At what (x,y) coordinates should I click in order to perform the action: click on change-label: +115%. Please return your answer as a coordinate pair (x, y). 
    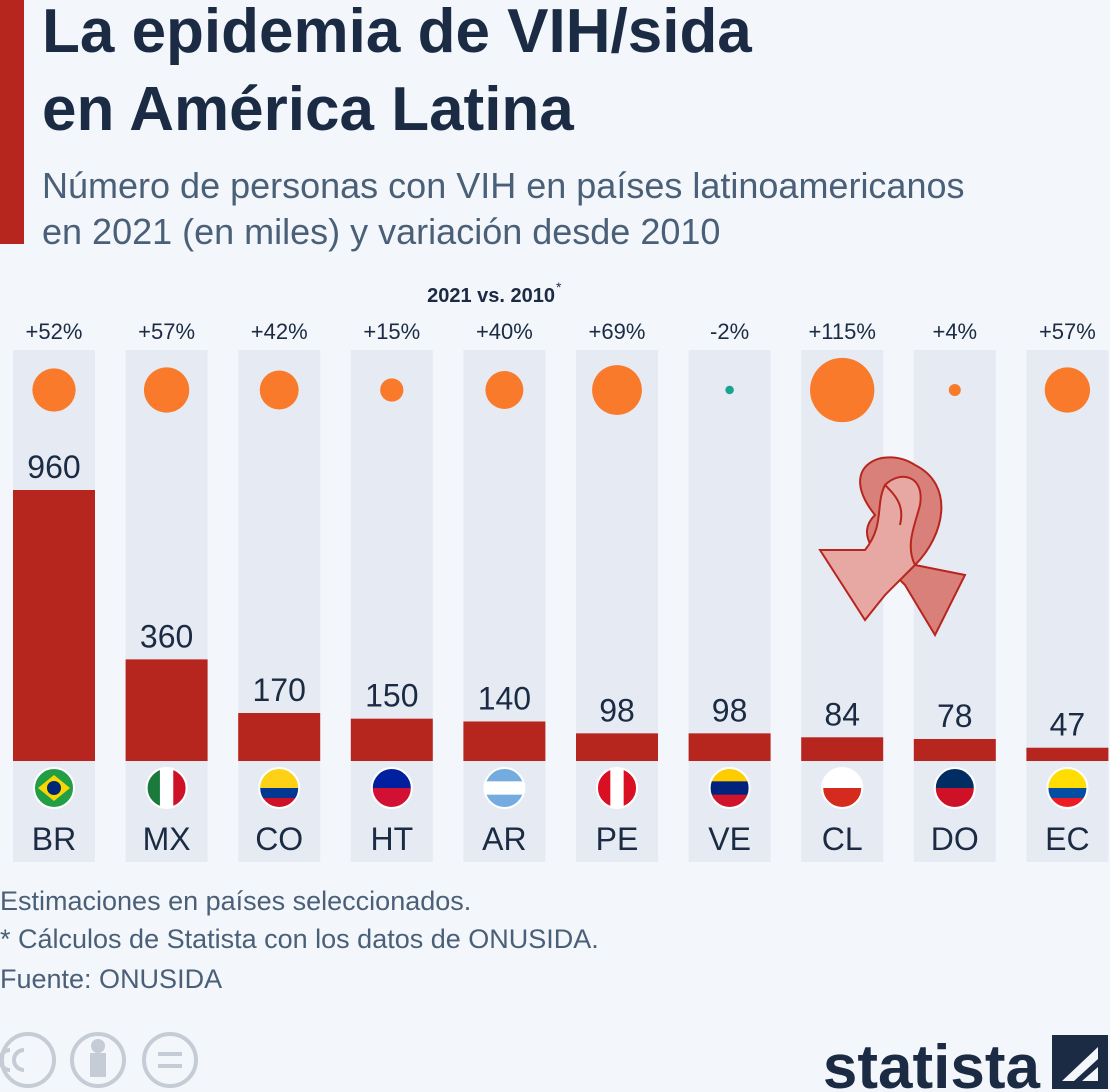
    Looking at the image, I should click on (841, 331).